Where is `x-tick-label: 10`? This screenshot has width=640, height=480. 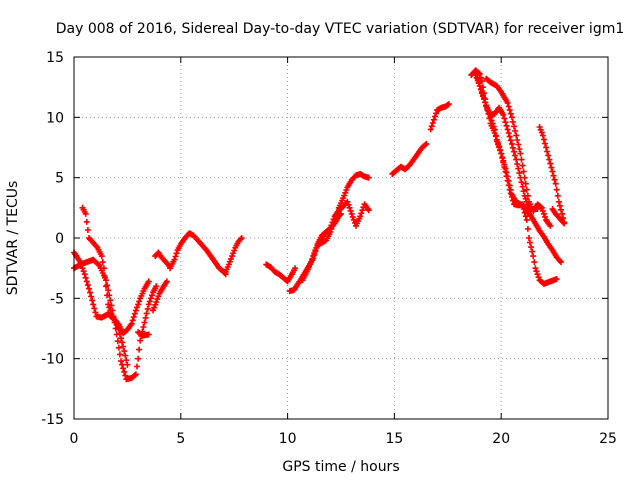
x-tick-label: 10 is located at coordinates (288, 439).